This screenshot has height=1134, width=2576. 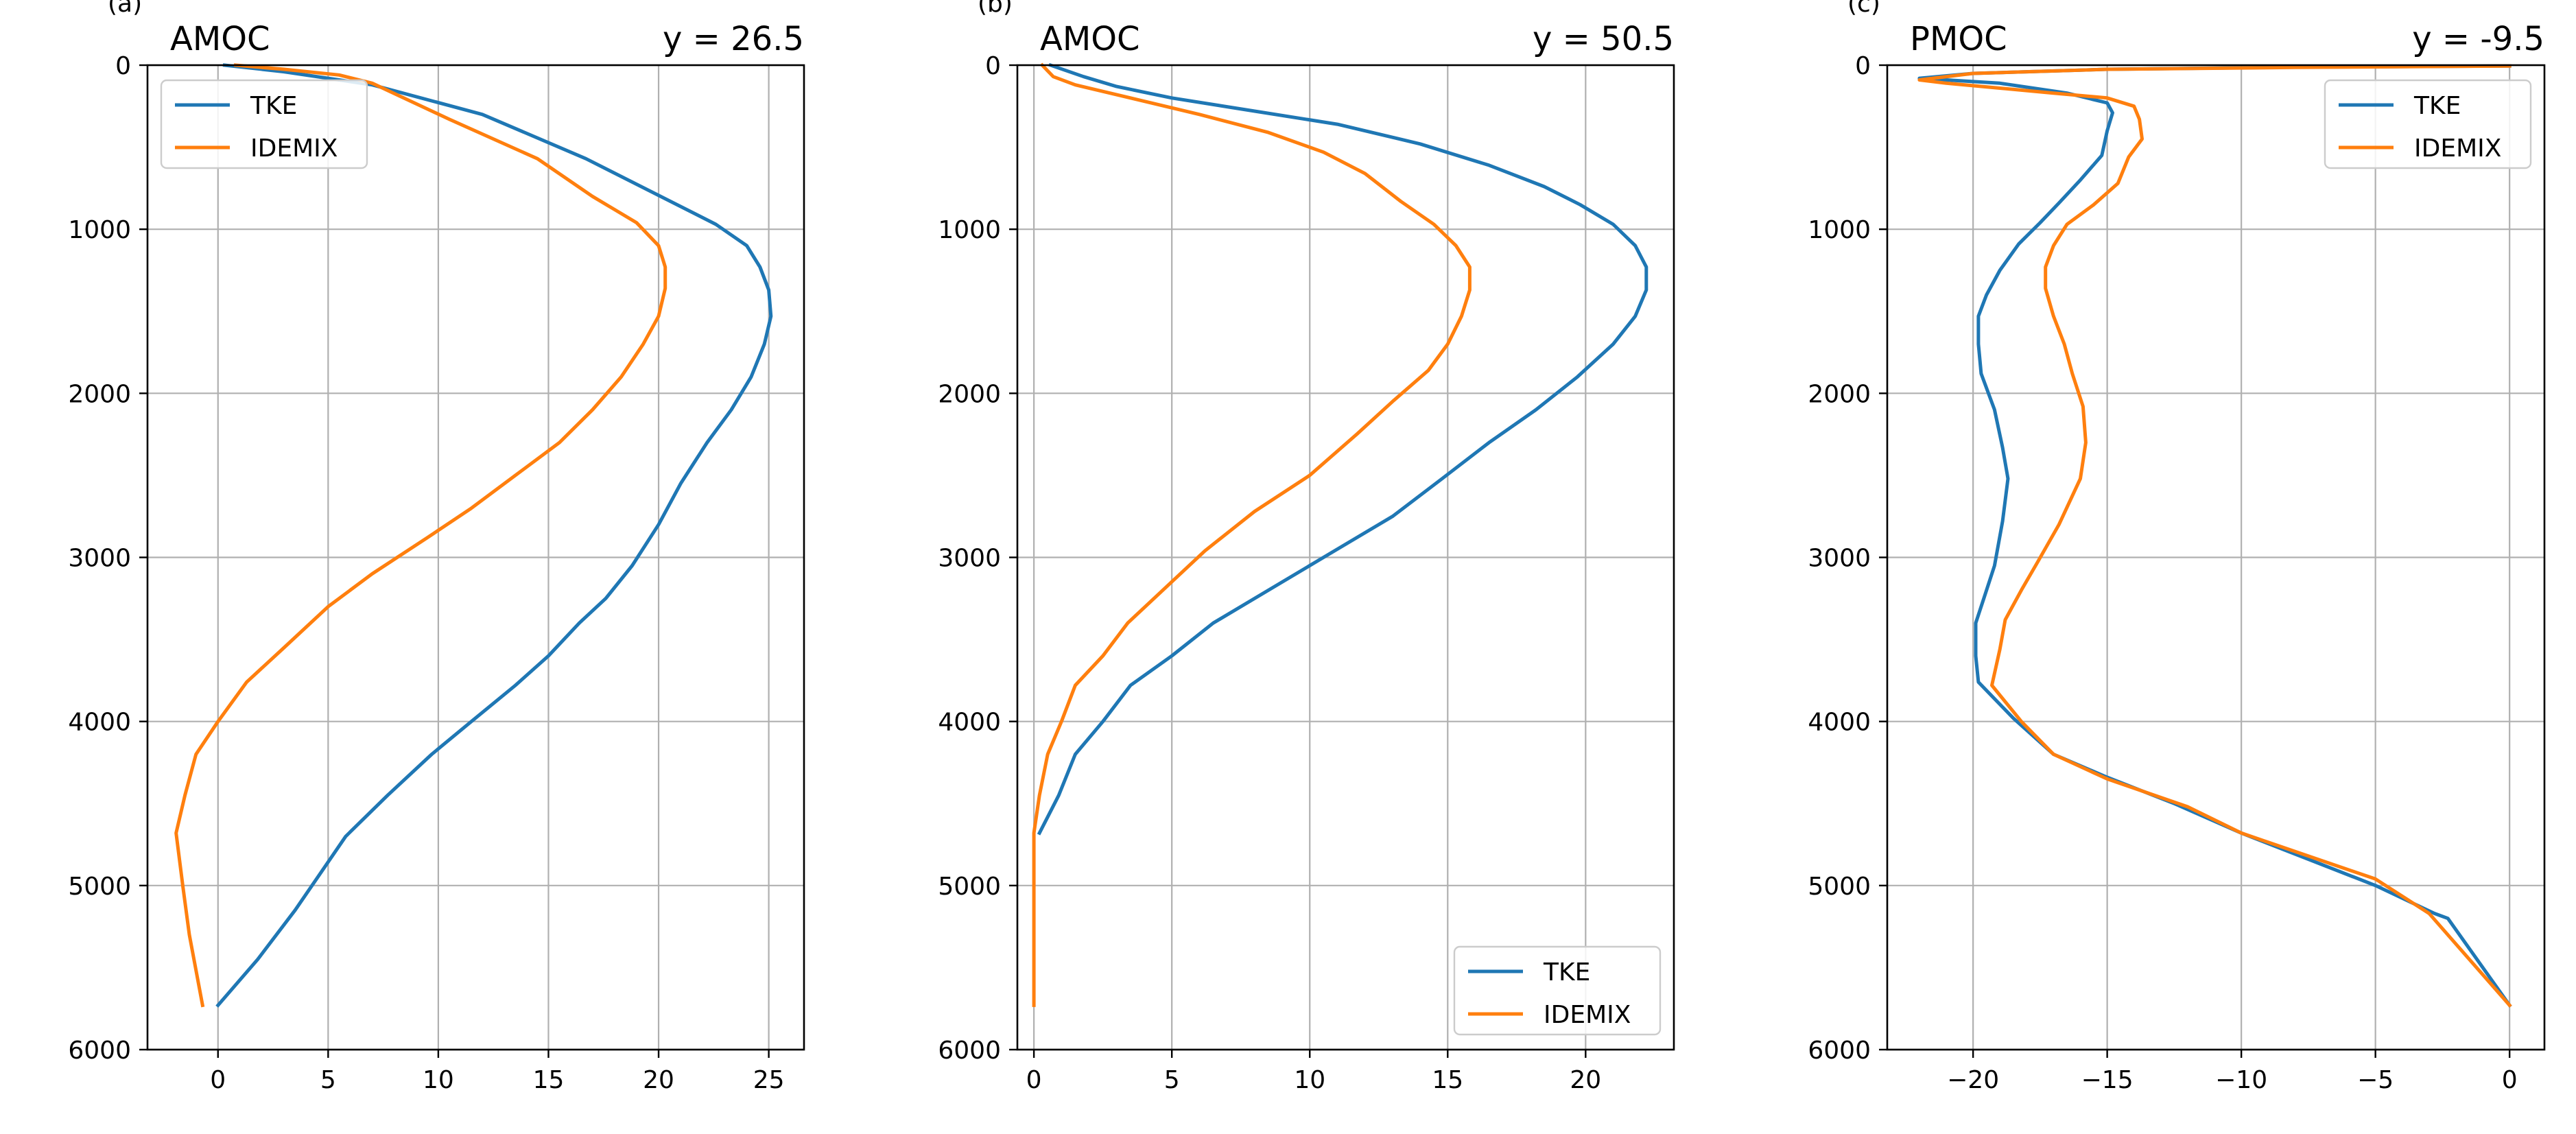 I want to click on panel-label: (a), so click(x=125, y=9).